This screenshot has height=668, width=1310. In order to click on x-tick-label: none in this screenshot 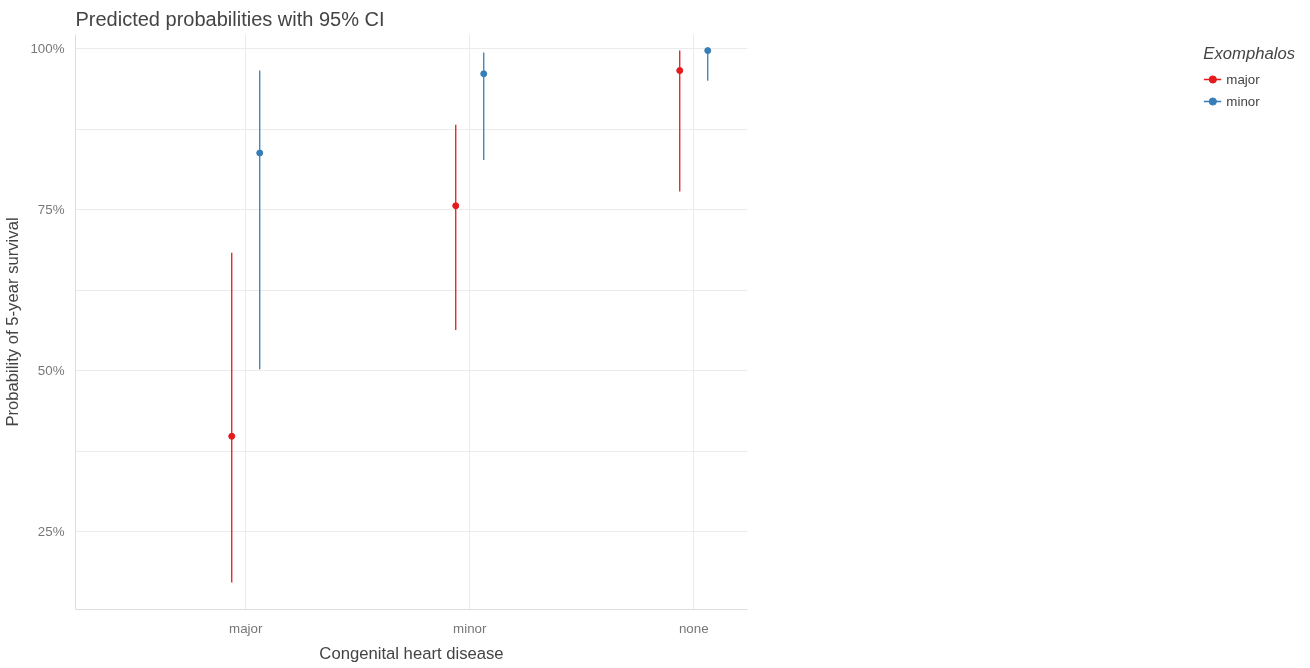, I will do `click(693, 628)`.